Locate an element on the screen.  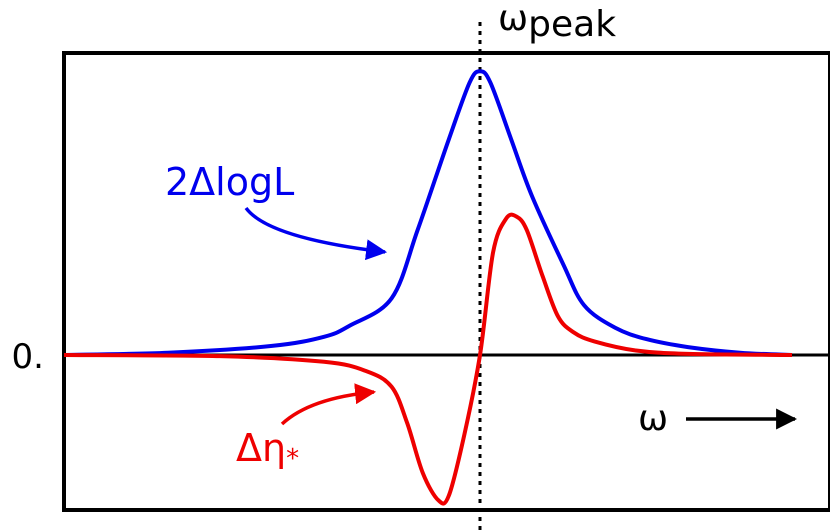
peak-label-sub: peak is located at coordinates (572, 24).